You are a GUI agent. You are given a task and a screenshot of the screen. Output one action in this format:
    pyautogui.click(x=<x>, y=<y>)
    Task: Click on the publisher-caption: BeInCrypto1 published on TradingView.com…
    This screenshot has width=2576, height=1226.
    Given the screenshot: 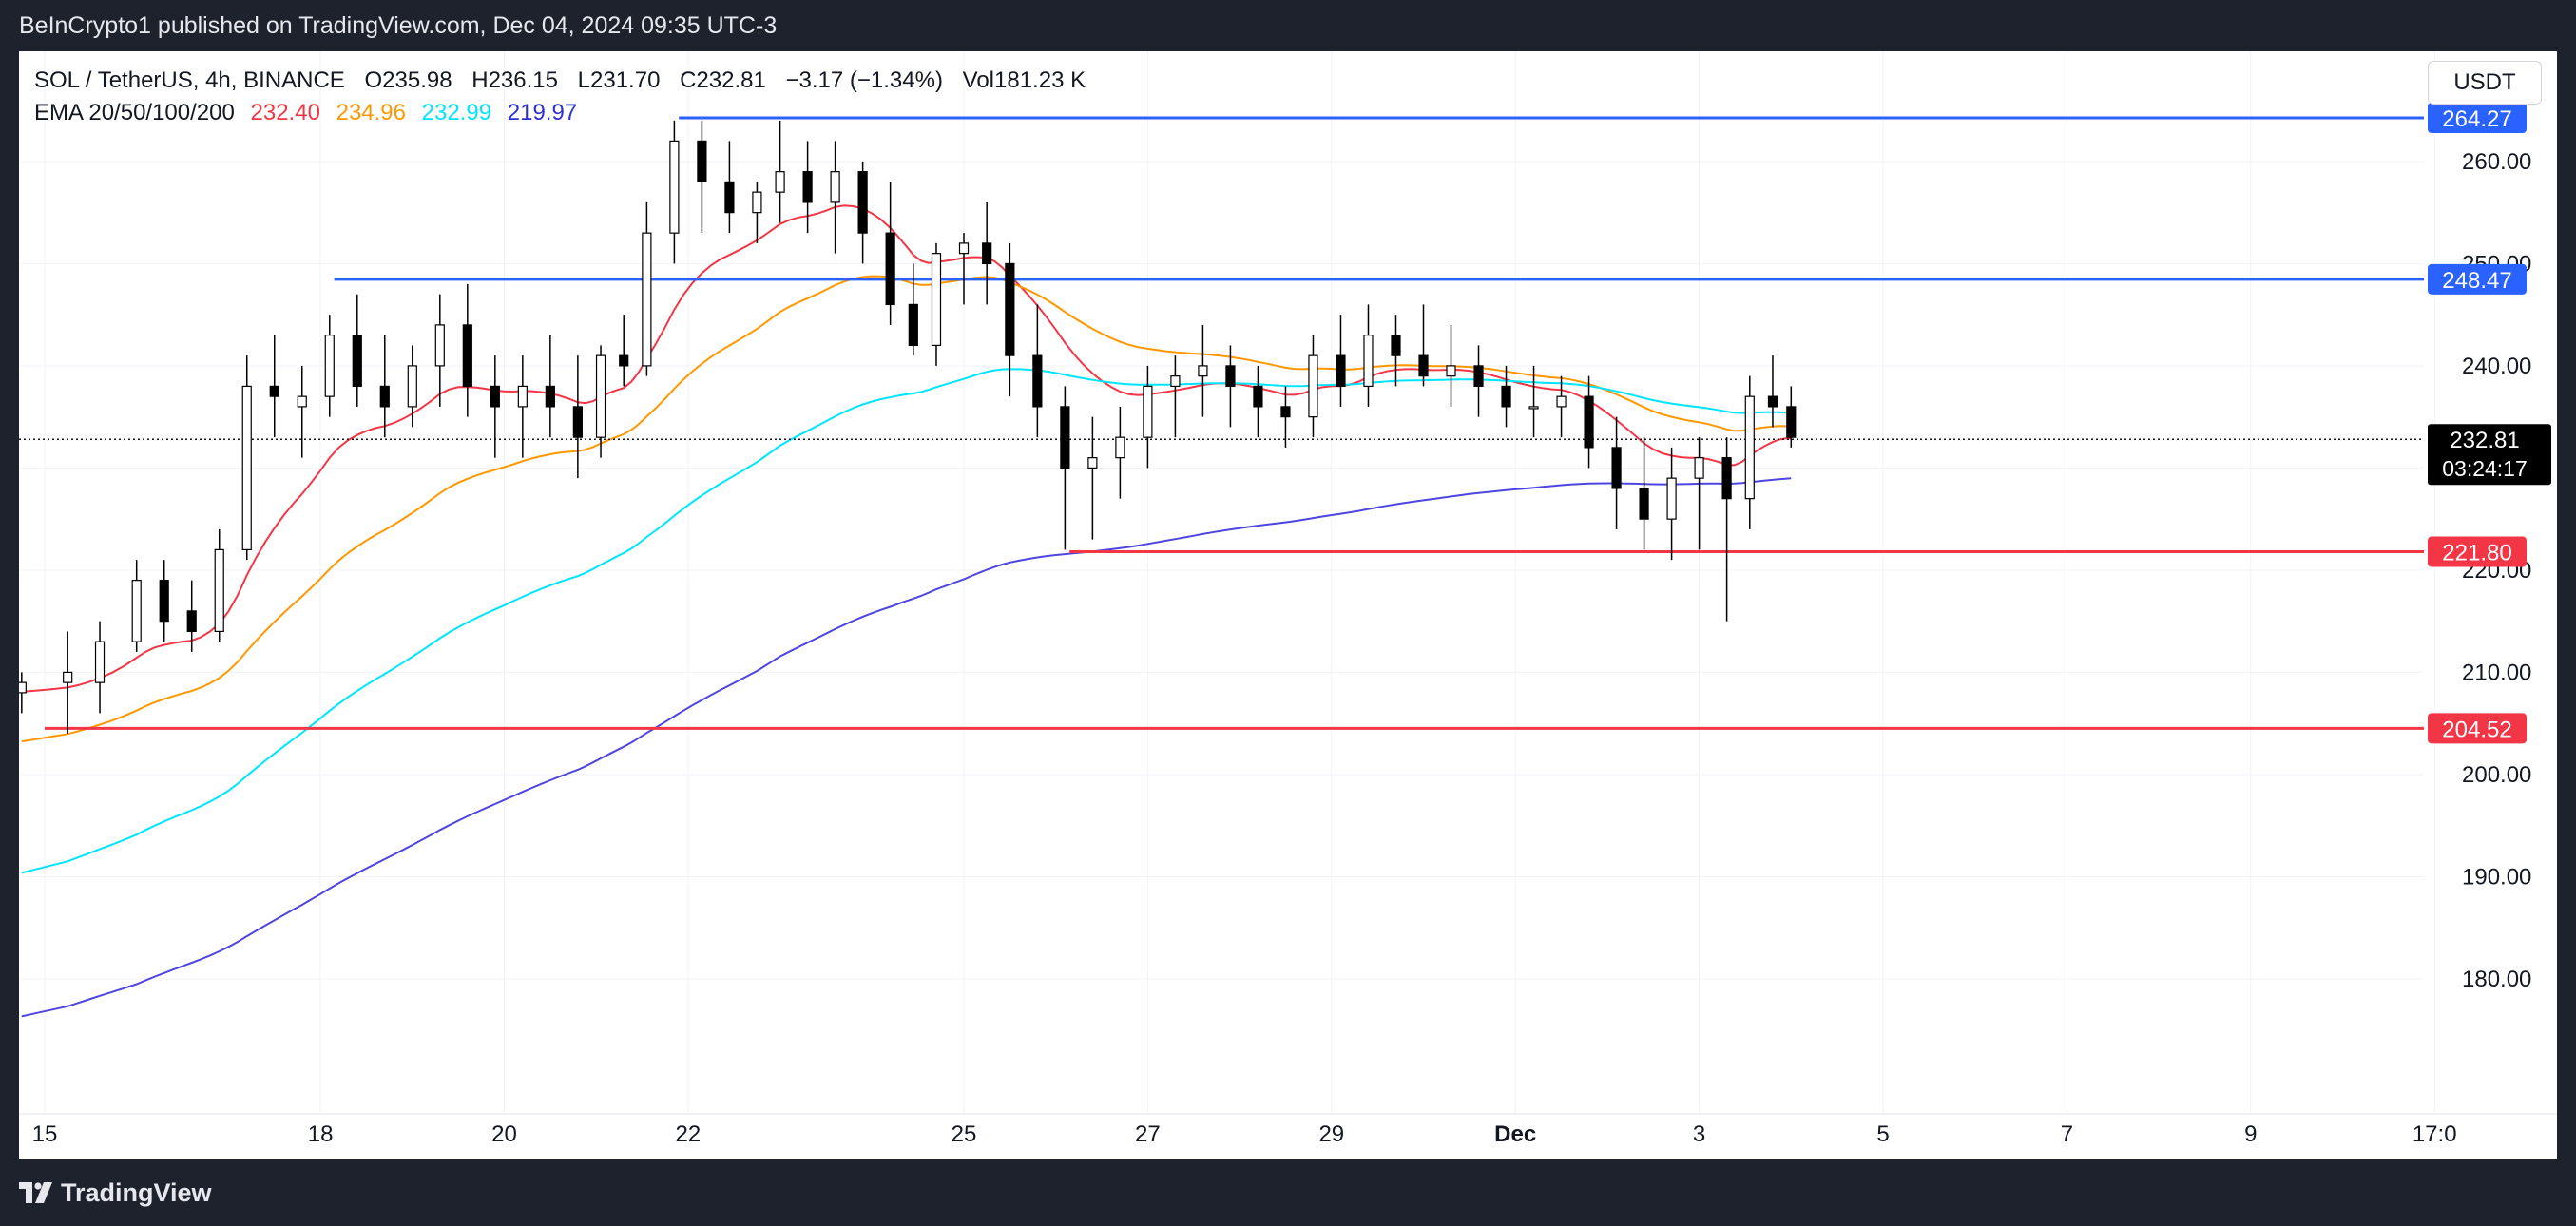 What is the action you would take?
    pyautogui.click(x=398, y=25)
    